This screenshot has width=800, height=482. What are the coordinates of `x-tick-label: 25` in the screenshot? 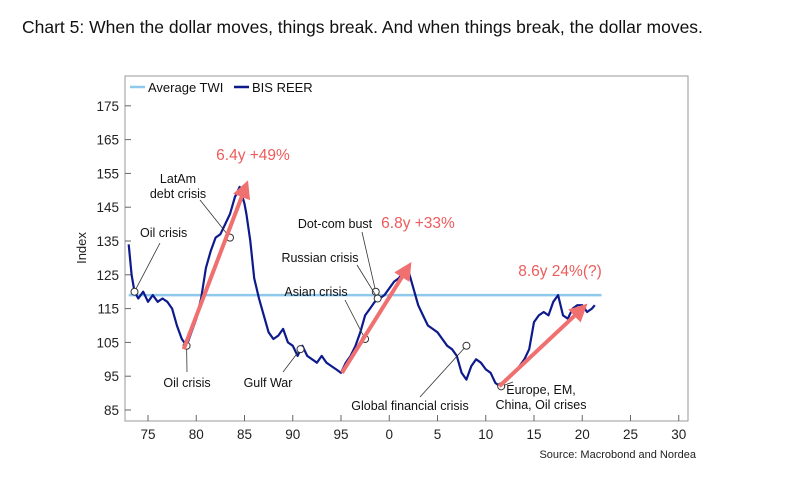 It's located at (630, 434).